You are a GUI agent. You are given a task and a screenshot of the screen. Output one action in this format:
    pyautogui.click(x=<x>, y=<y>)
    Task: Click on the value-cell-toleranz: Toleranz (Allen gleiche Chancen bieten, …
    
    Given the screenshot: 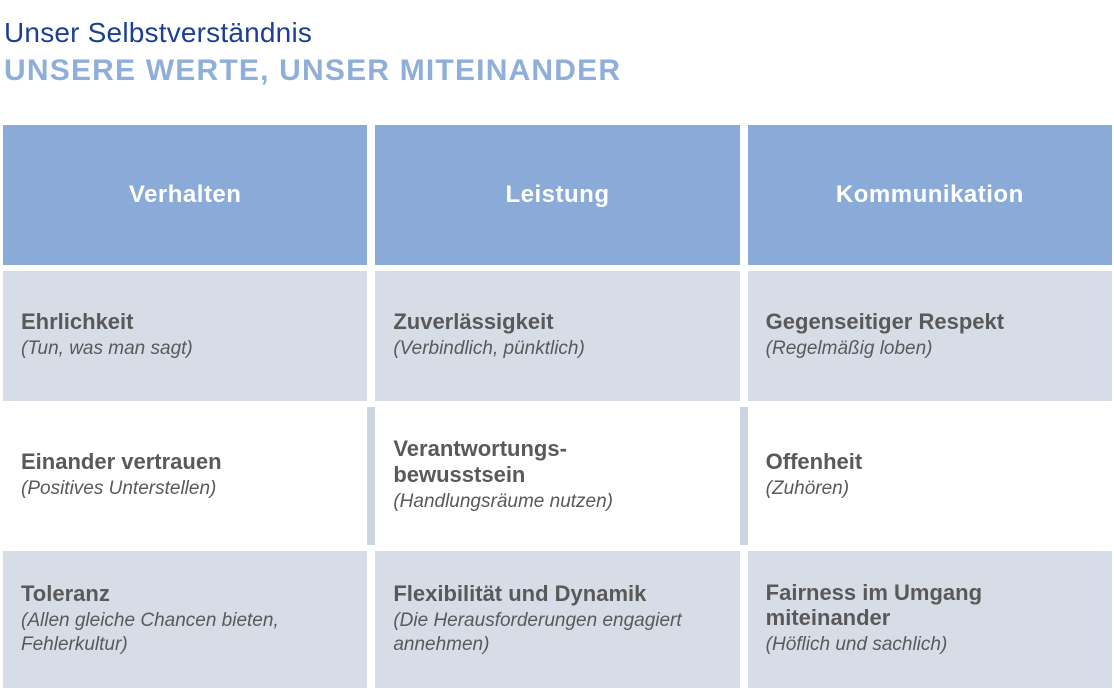 What is the action you would take?
    pyautogui.click(x=185, y=619)
    